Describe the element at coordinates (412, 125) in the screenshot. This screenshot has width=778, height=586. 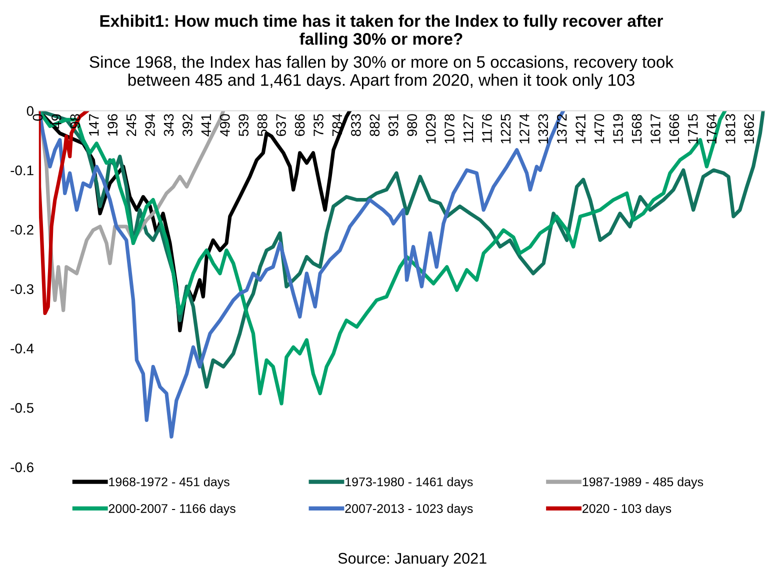
I see `x-tick-label: 980` at that location.